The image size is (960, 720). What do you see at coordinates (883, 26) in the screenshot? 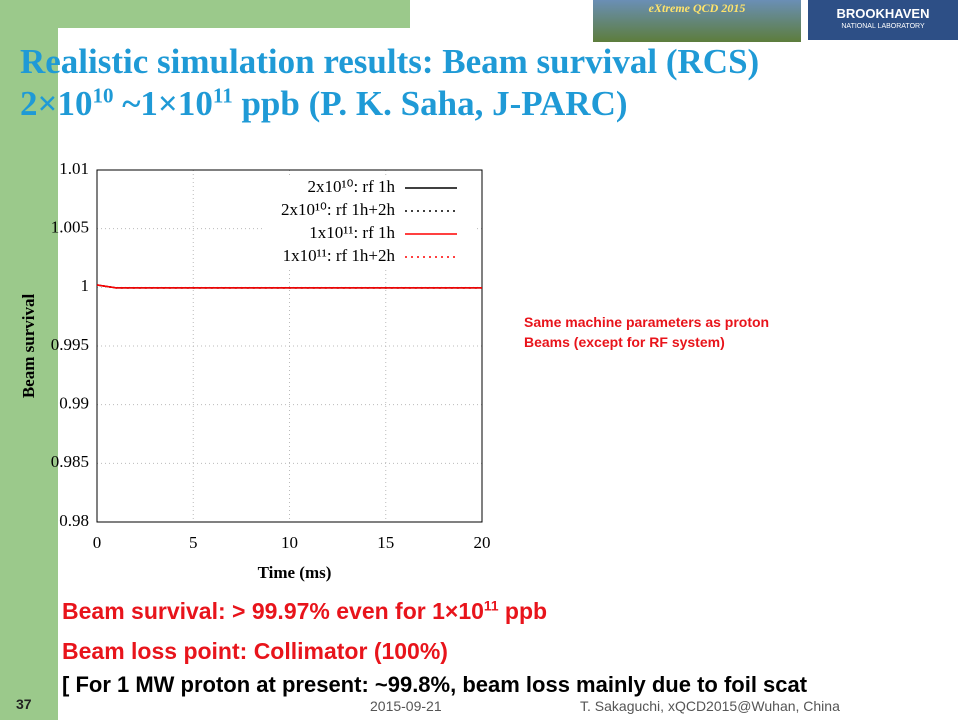
I see `logo-subtext: NATIONAL LABORATORY` at bounding box center [883, 26].